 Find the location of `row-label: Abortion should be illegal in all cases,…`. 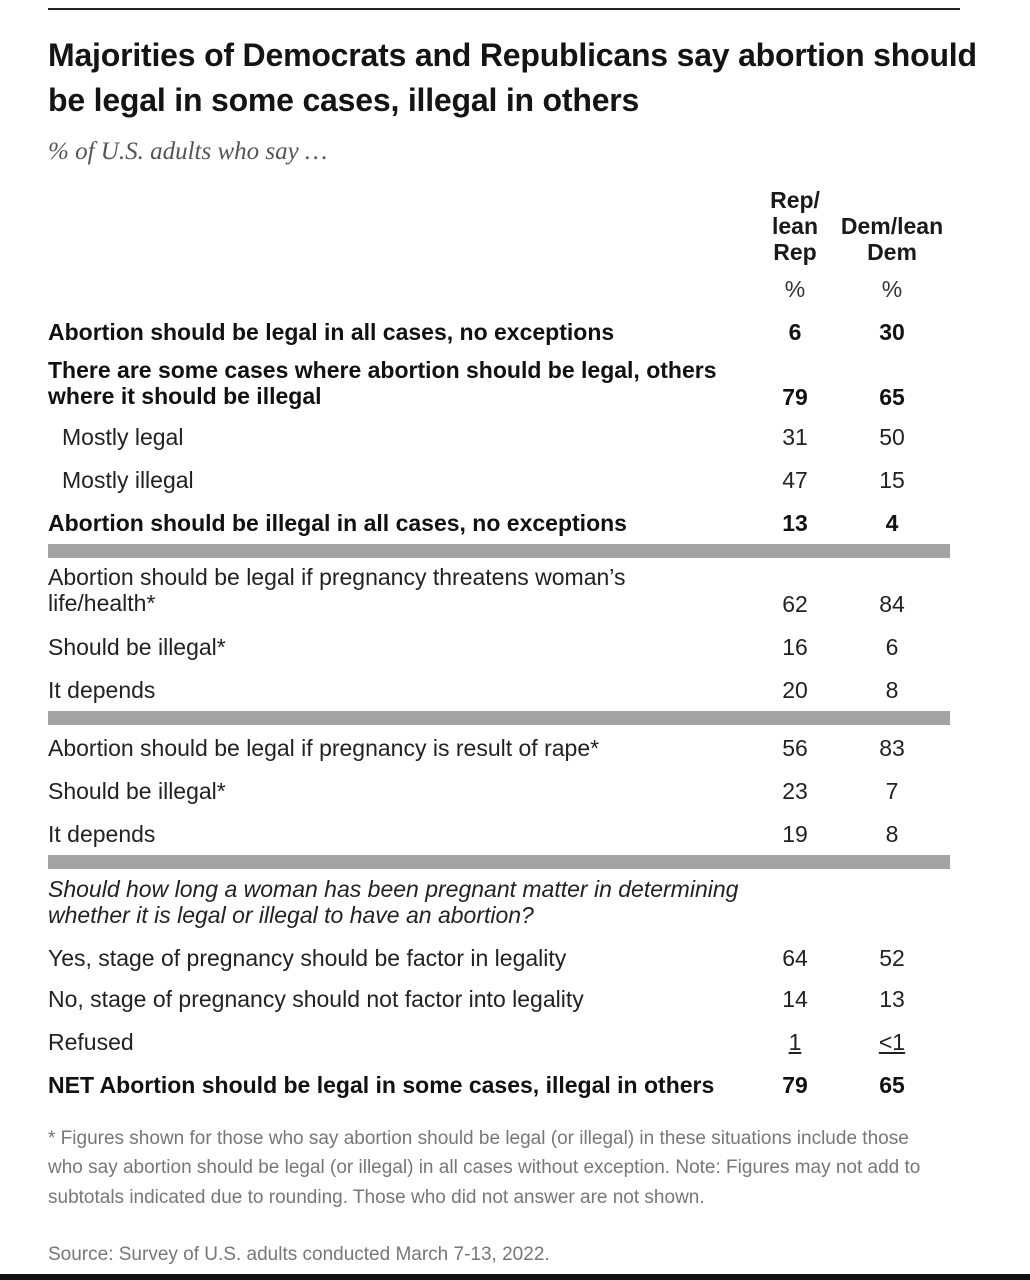

row-label: Abortion should be illegal in all cases,… is located at coordinates (337, 523).